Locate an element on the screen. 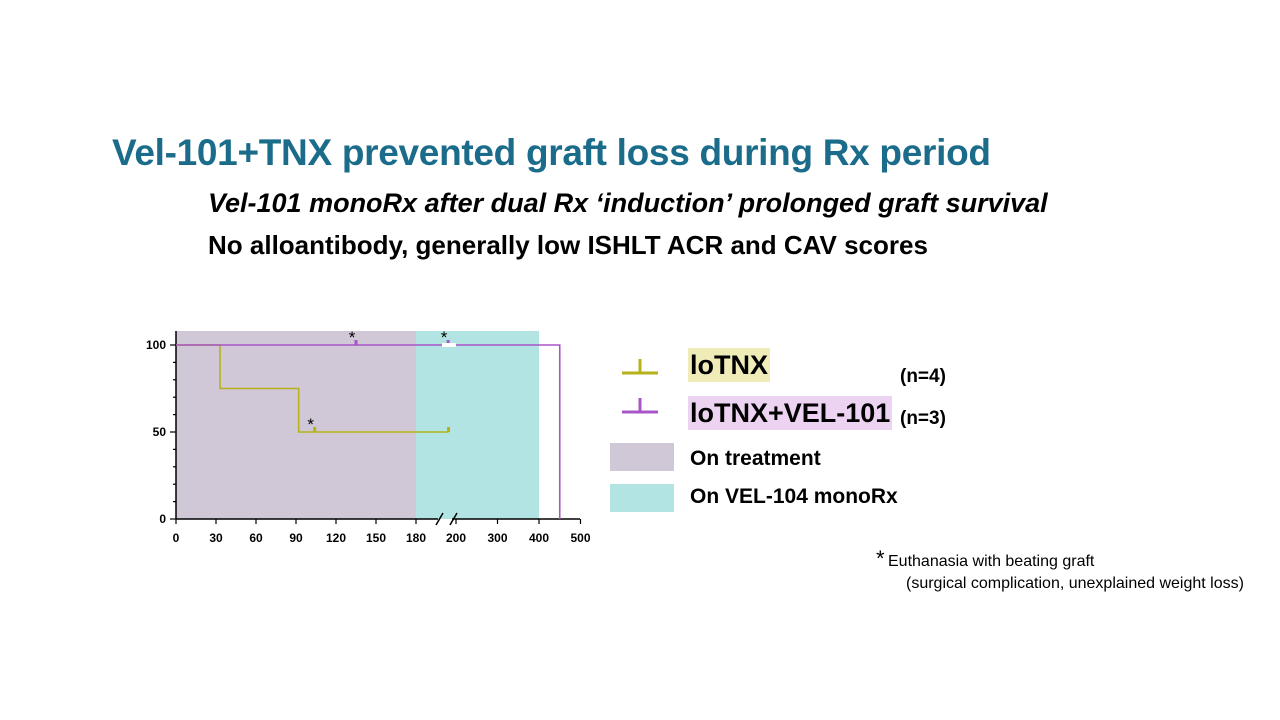  y-tick-label: 100 is located at coordinates (156, 345).